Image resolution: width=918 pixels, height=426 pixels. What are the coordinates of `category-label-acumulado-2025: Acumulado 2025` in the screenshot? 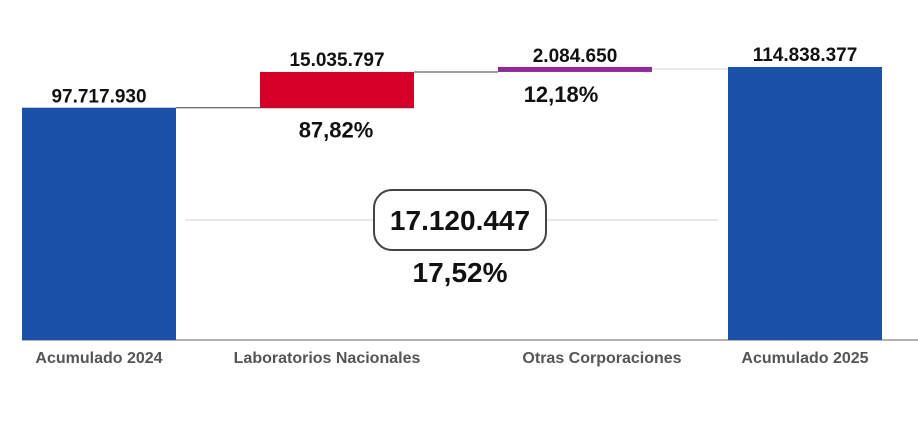 It's located at (804, 358).